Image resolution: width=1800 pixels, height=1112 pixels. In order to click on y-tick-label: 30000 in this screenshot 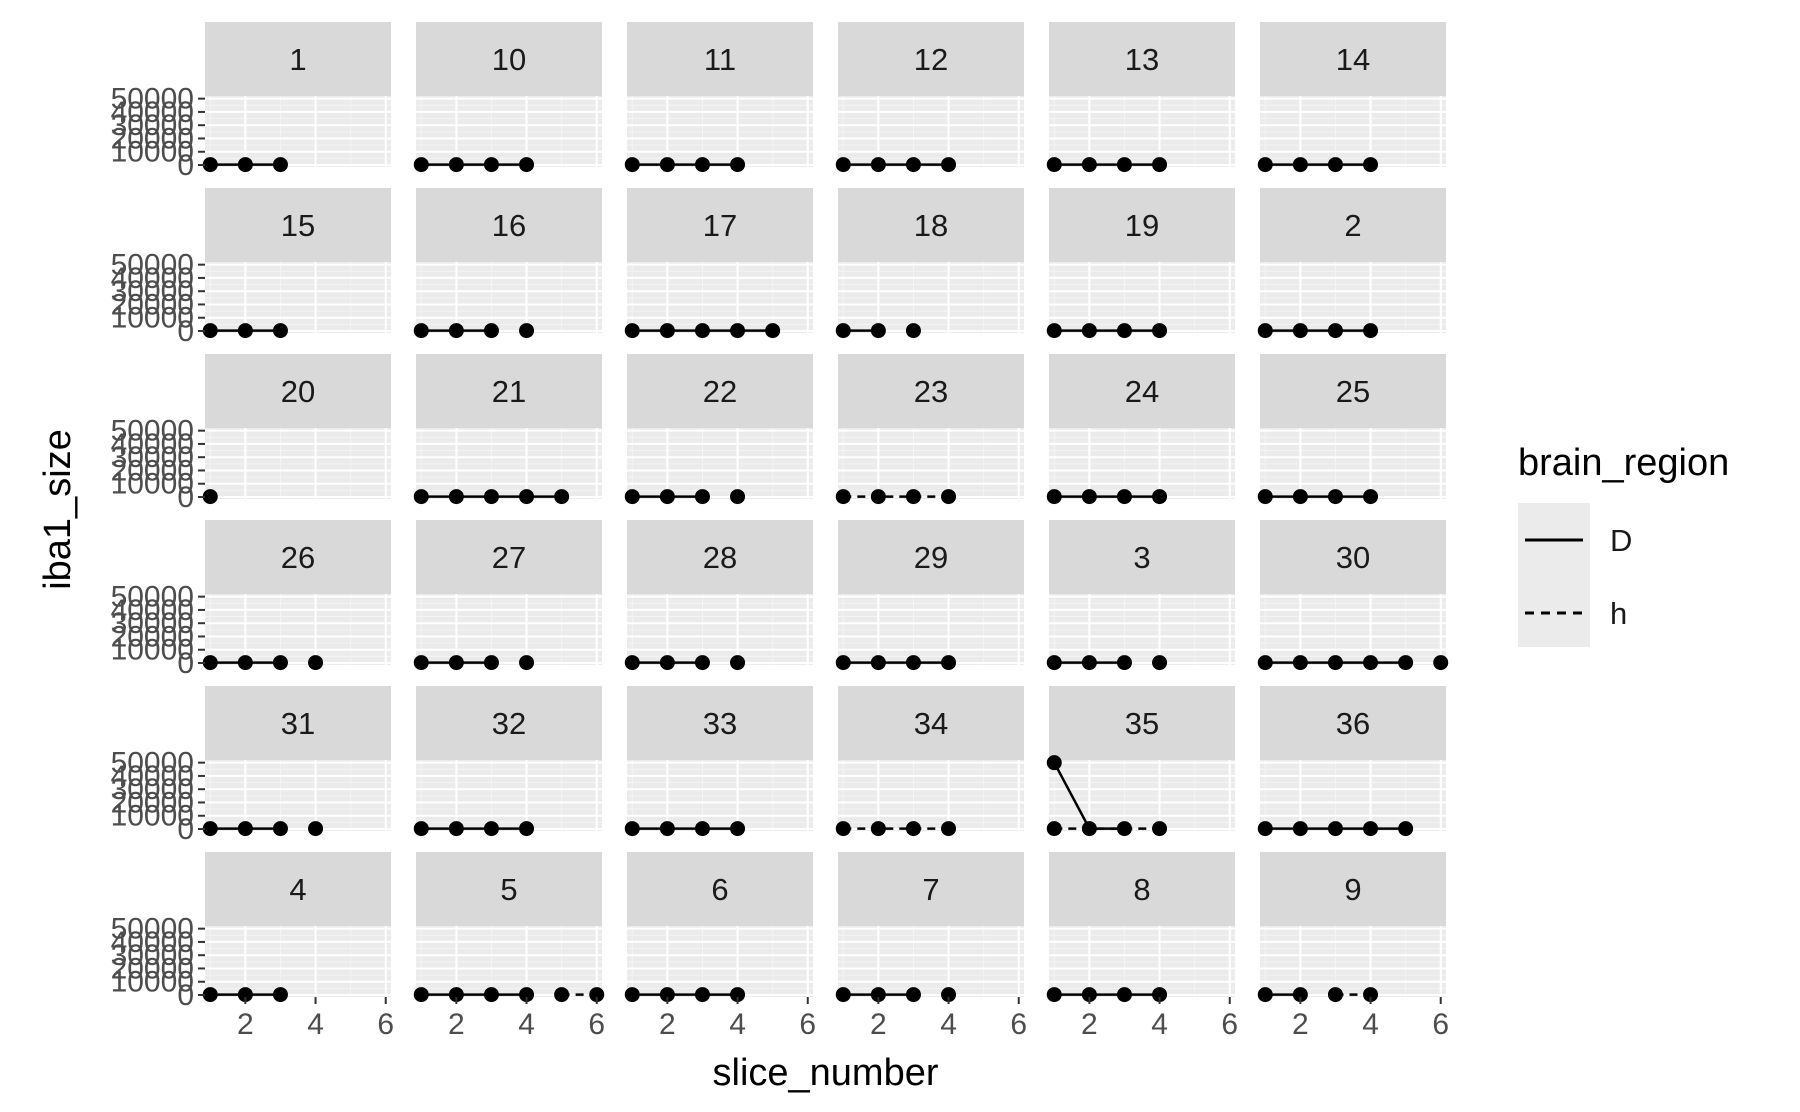, I will do `click(152, 623)`.